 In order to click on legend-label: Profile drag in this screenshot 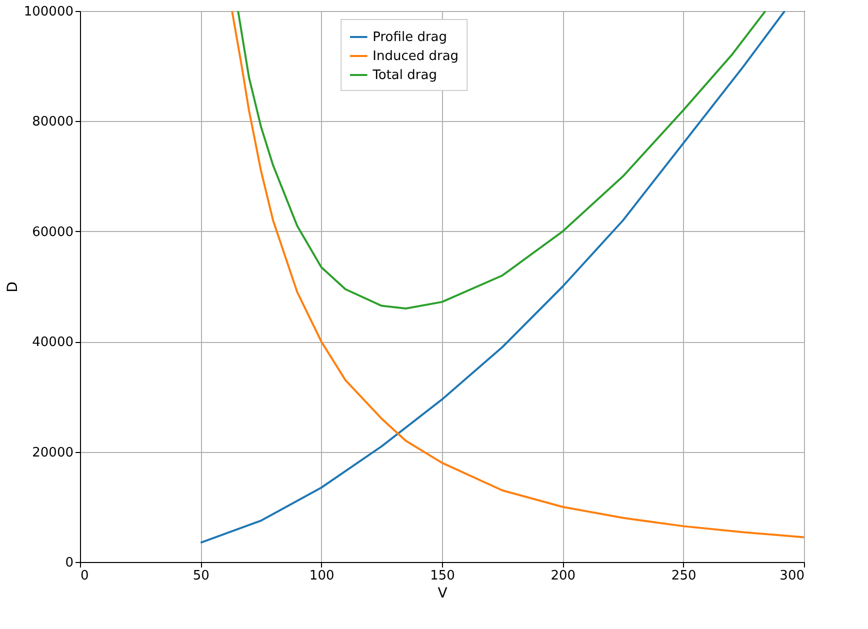, I will do `click(410, 37)`.